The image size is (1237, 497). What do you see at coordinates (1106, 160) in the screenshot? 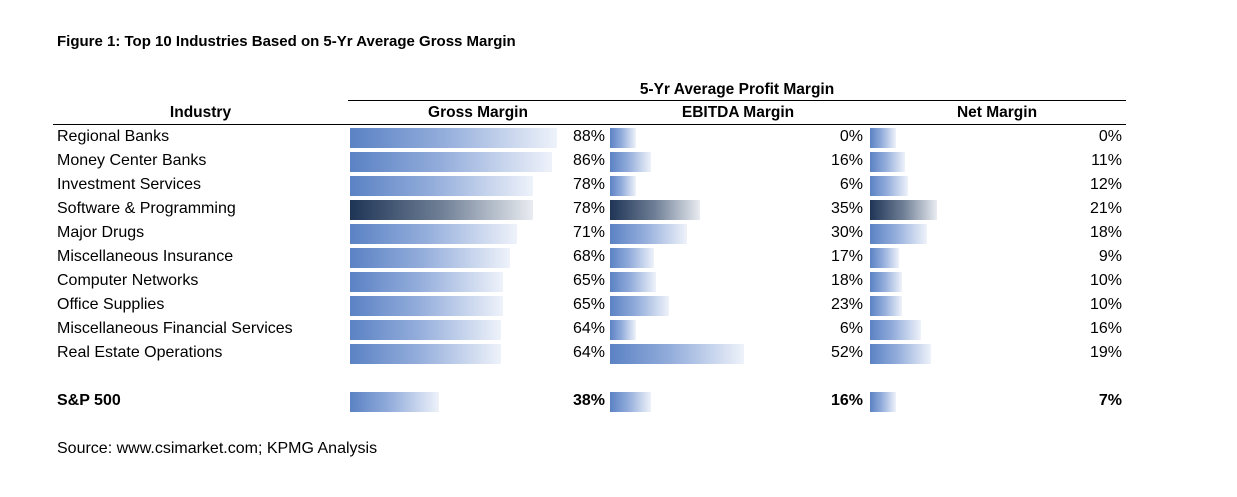
I see `net-margin-value: 11%` at bounding box center [1106, 160].